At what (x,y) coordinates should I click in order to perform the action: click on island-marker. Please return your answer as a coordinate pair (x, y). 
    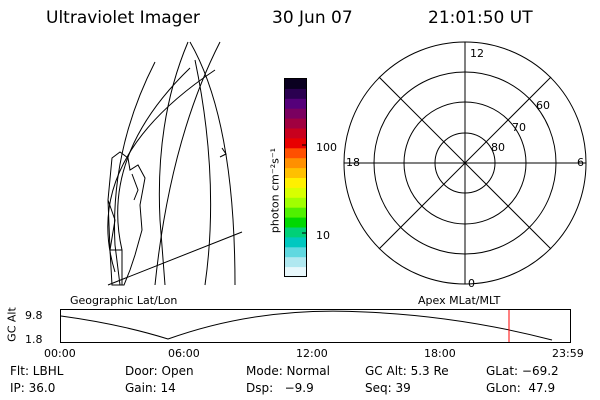
    Looking at the image, I should click on (223, 152).